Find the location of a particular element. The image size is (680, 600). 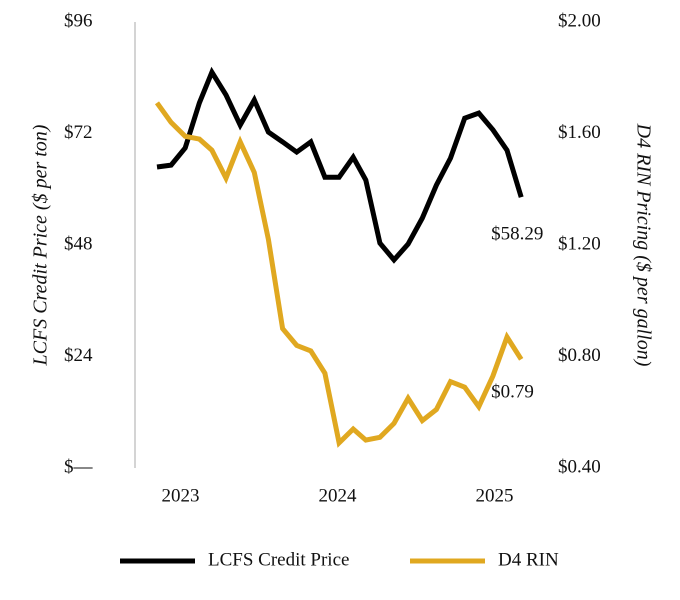

y-tick-label: $72 is located at coordinates (78, 132).